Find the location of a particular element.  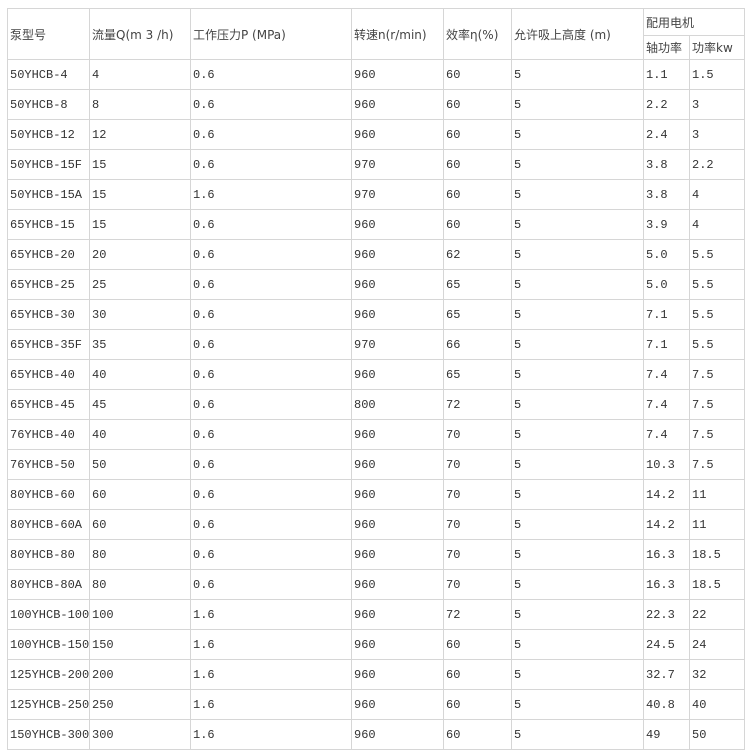

header-speed: 转速n(r/min) is located at coordinates (397, 34).